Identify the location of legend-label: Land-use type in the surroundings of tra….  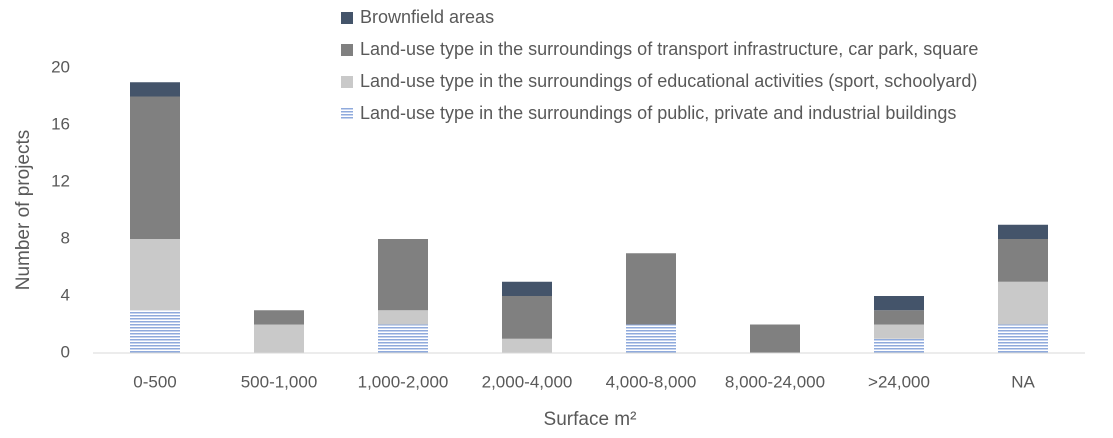
(669, 49).